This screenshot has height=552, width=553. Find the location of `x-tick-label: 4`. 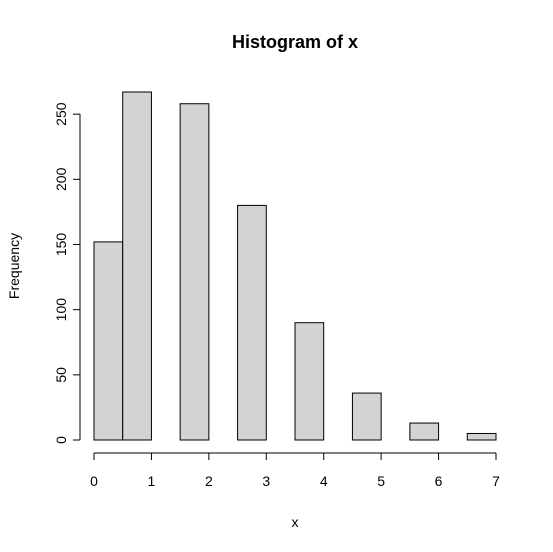

x-tick-label: 4 is located at coordinates (324, 481).